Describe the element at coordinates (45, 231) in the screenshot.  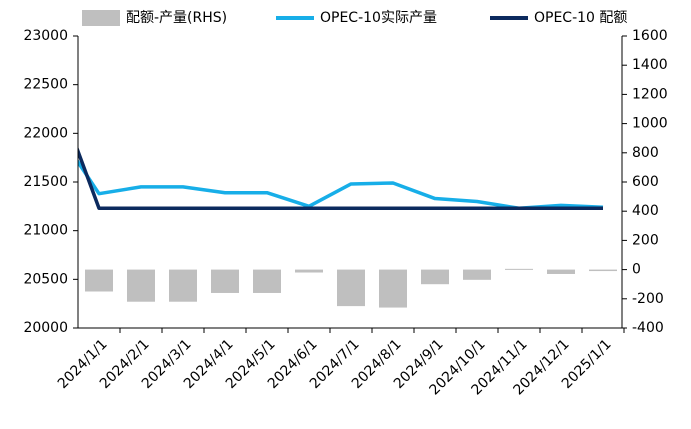
I see `y-tick-label: 21000` at that location.